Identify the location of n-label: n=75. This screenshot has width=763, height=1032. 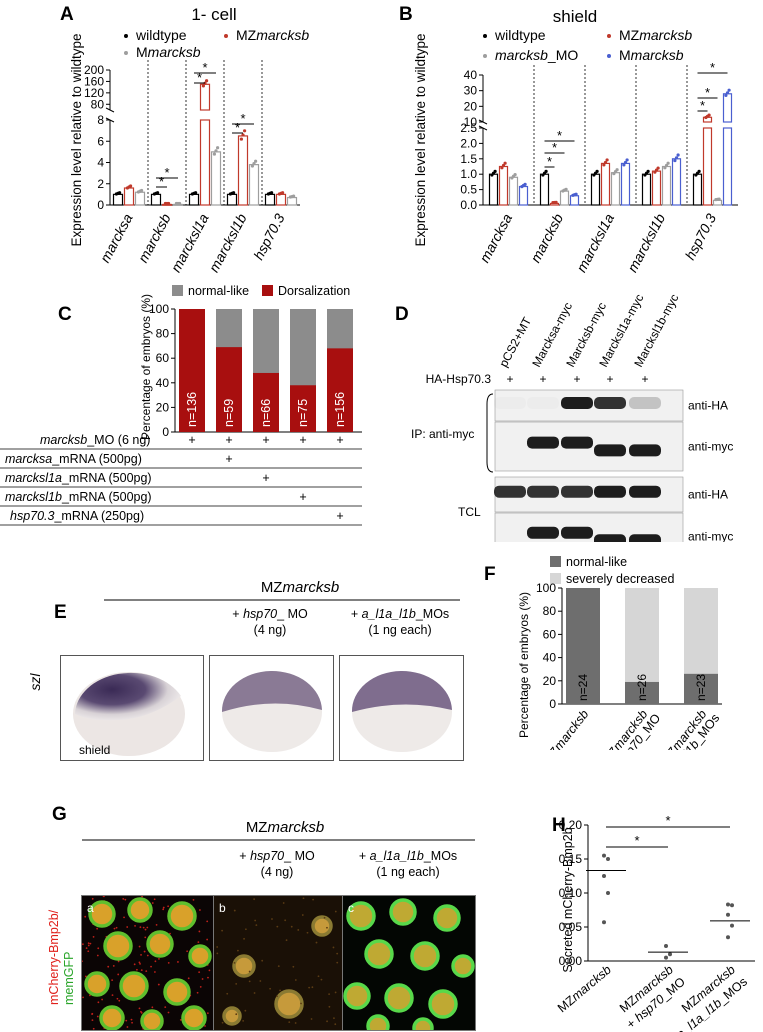
(303, 413).